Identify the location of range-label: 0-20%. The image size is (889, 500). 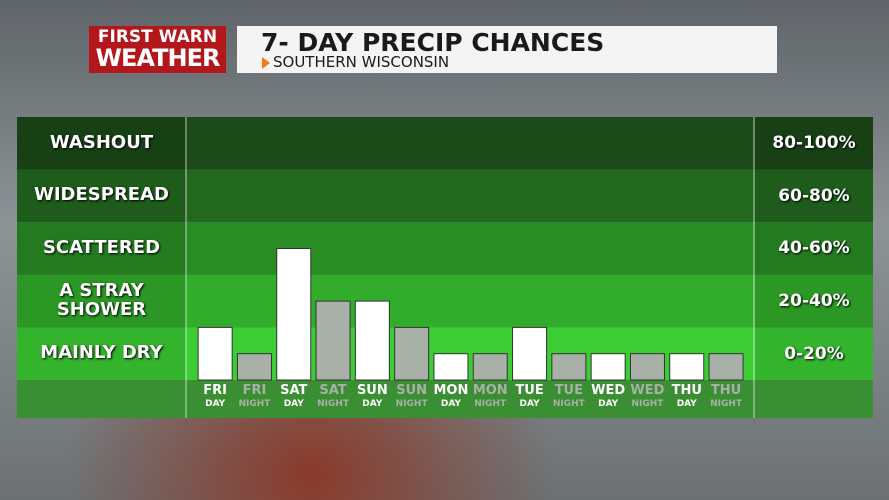
(814, 353).